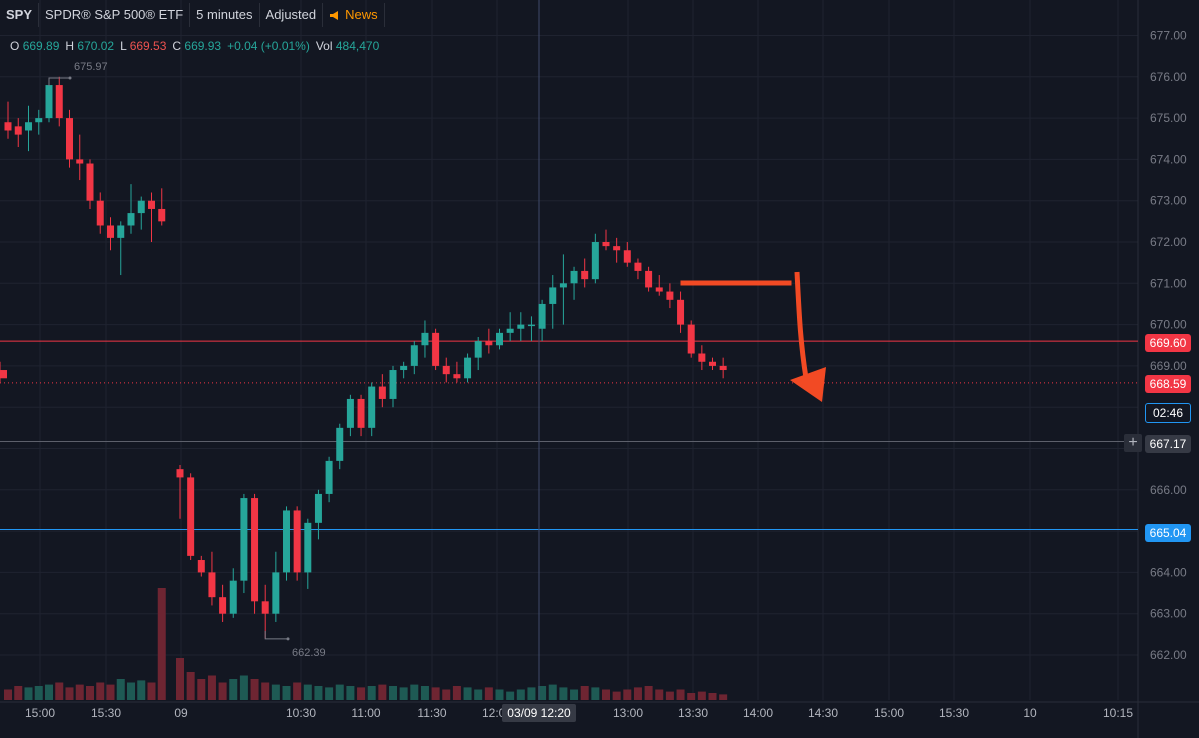  Describe the element at coordinates (431, 713) in the screenshot. I see `x-tick-label: 11:30` at that location.